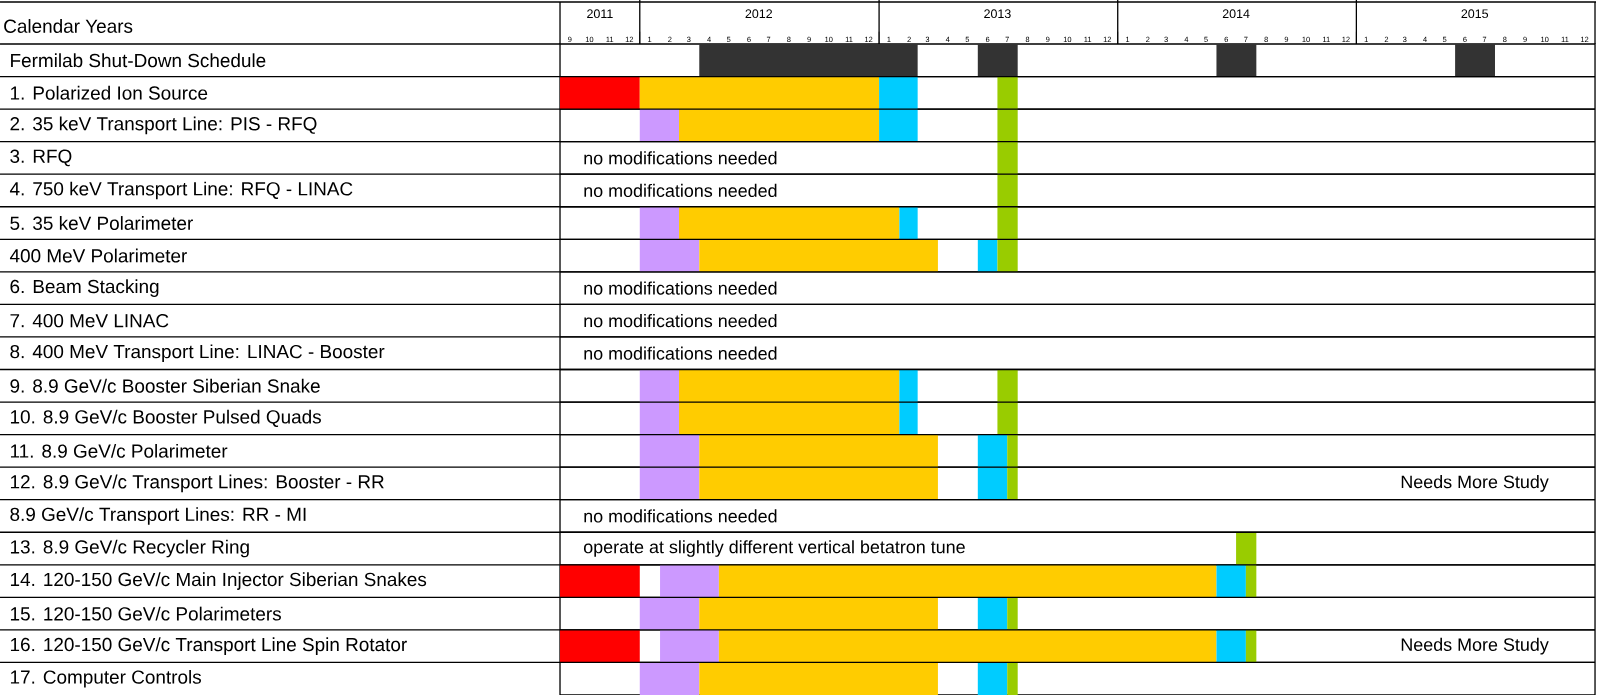 Image resolution: width=1597 pixels, height=695 pixels. What do you see at coordinates (158, 516) in the screenshot?
I see `y-tick-label: 8.9 GeV/c Transport Lines: RR - MI` at bounding box center [158, 516].